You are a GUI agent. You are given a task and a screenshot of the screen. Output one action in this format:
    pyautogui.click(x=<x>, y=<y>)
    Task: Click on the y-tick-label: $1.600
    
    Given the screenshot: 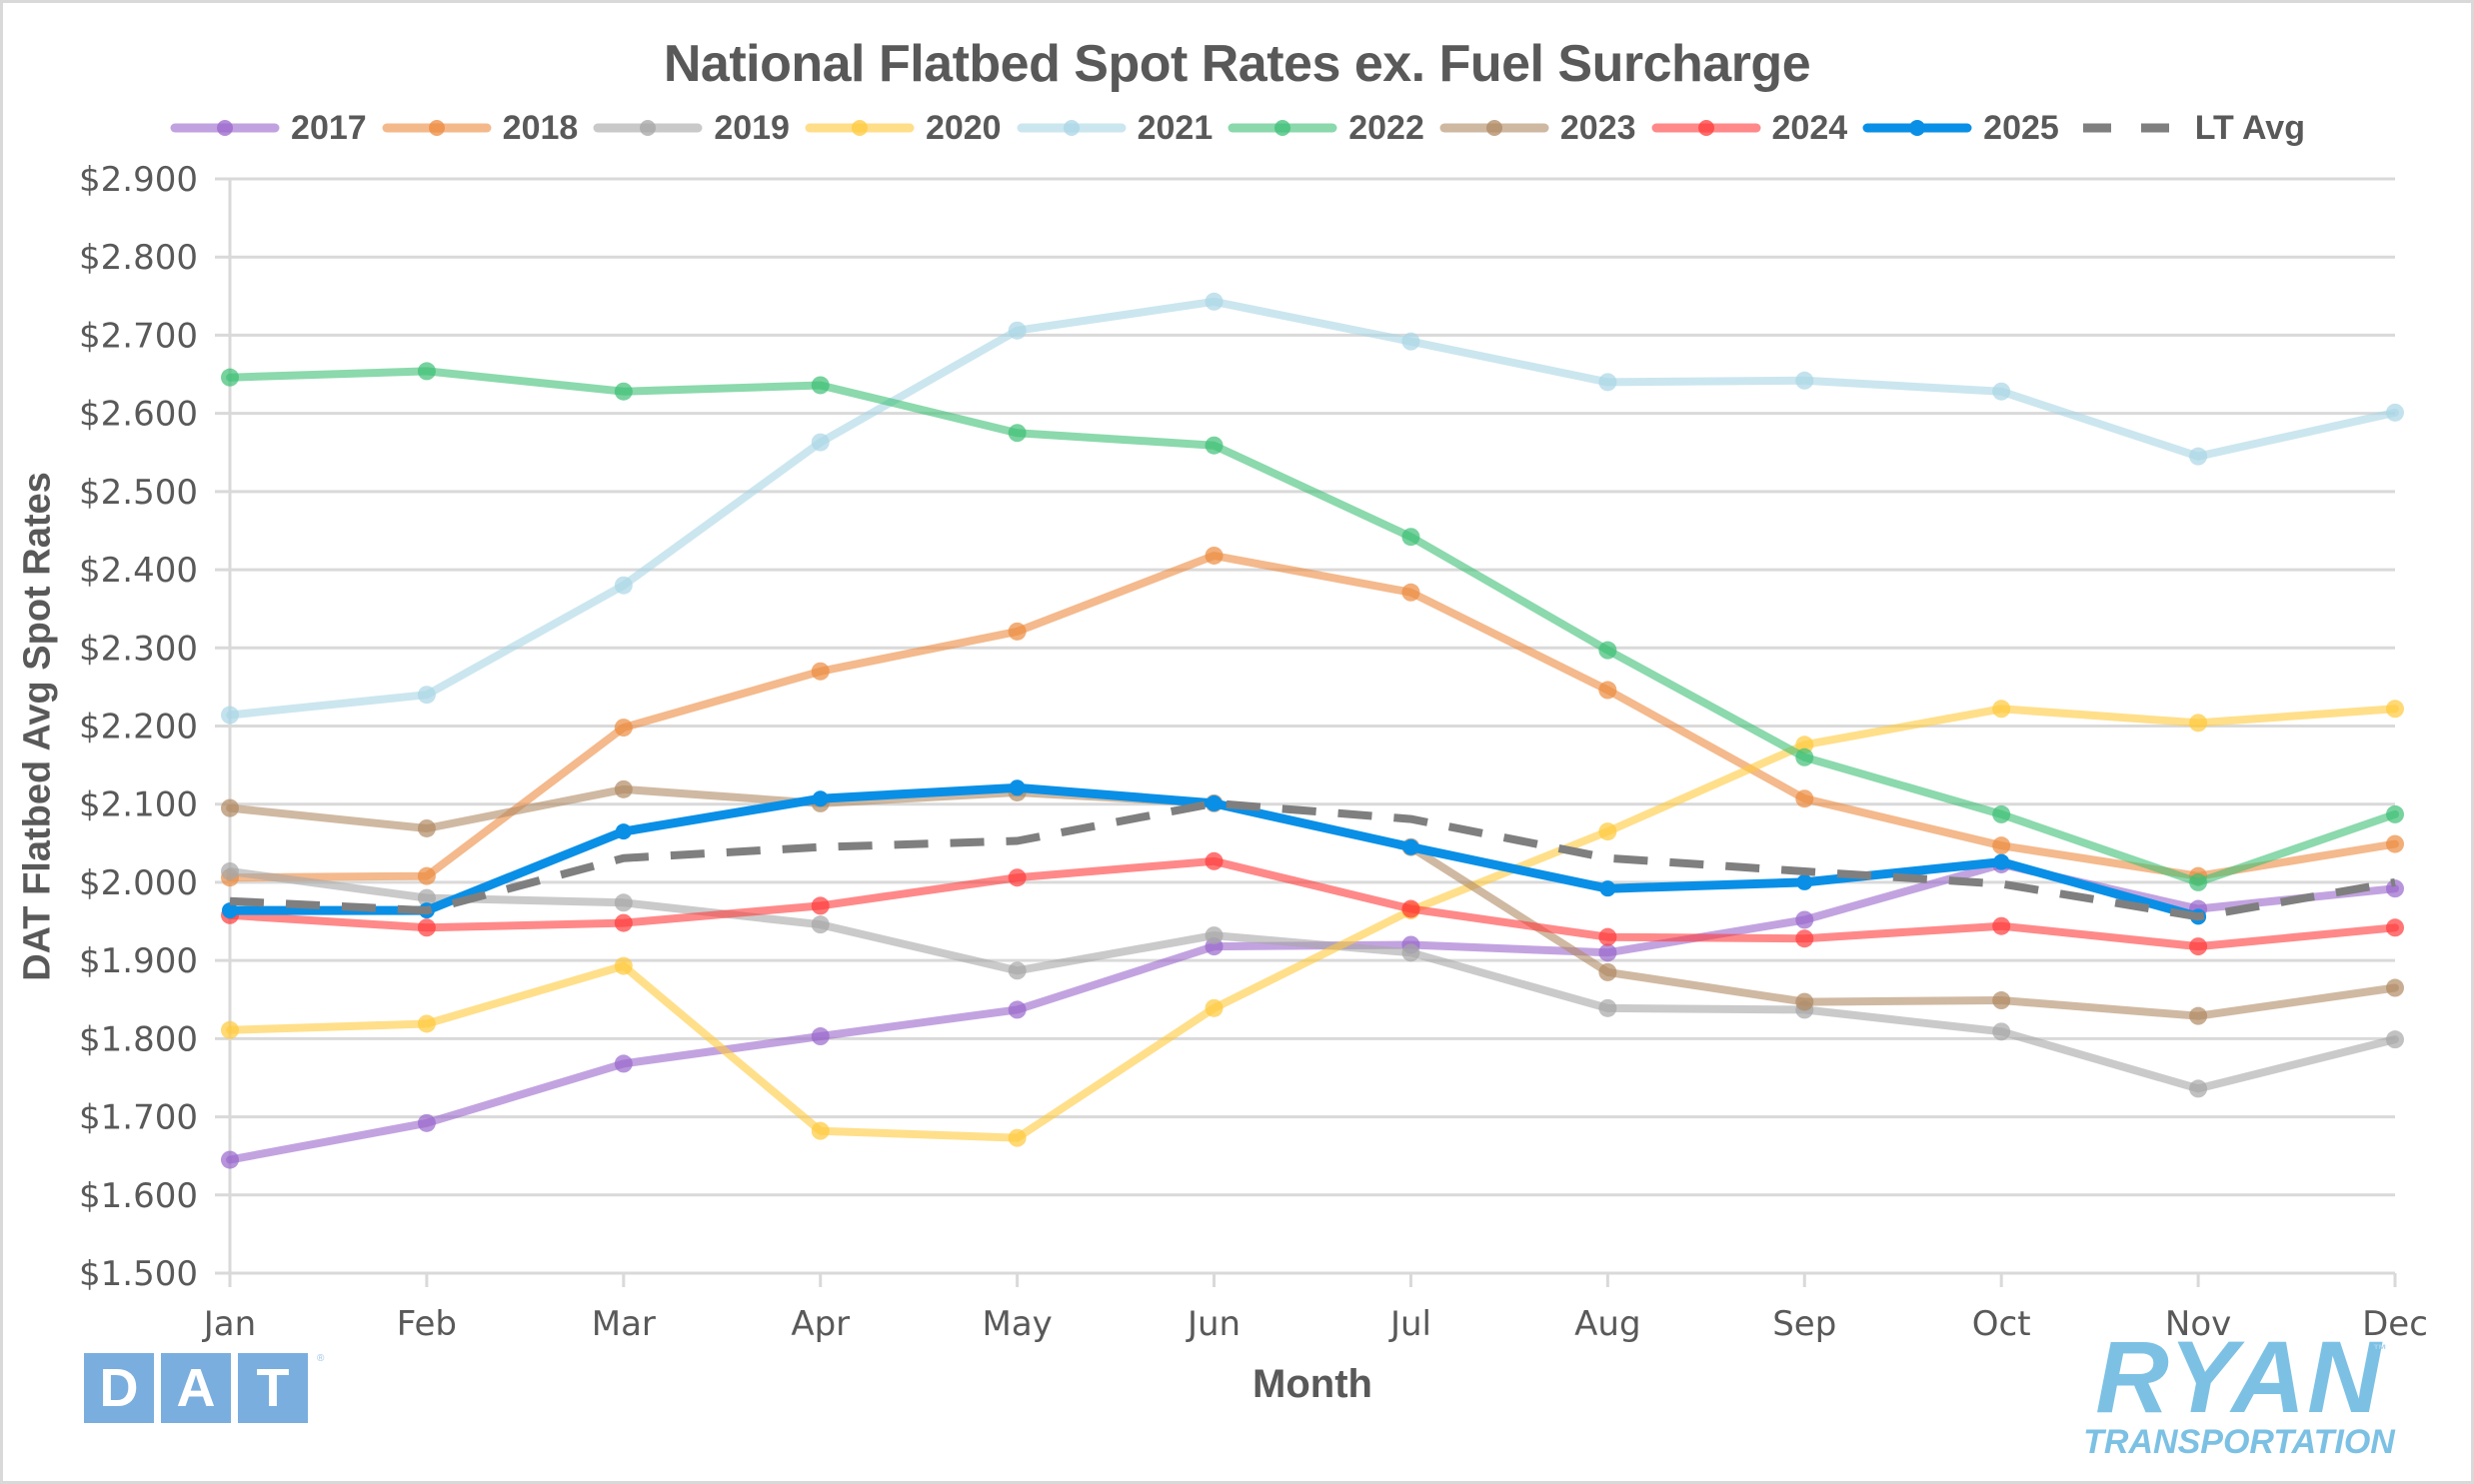 What is the action you would take?
    pyautogui.click(x=138, y=1196)
    